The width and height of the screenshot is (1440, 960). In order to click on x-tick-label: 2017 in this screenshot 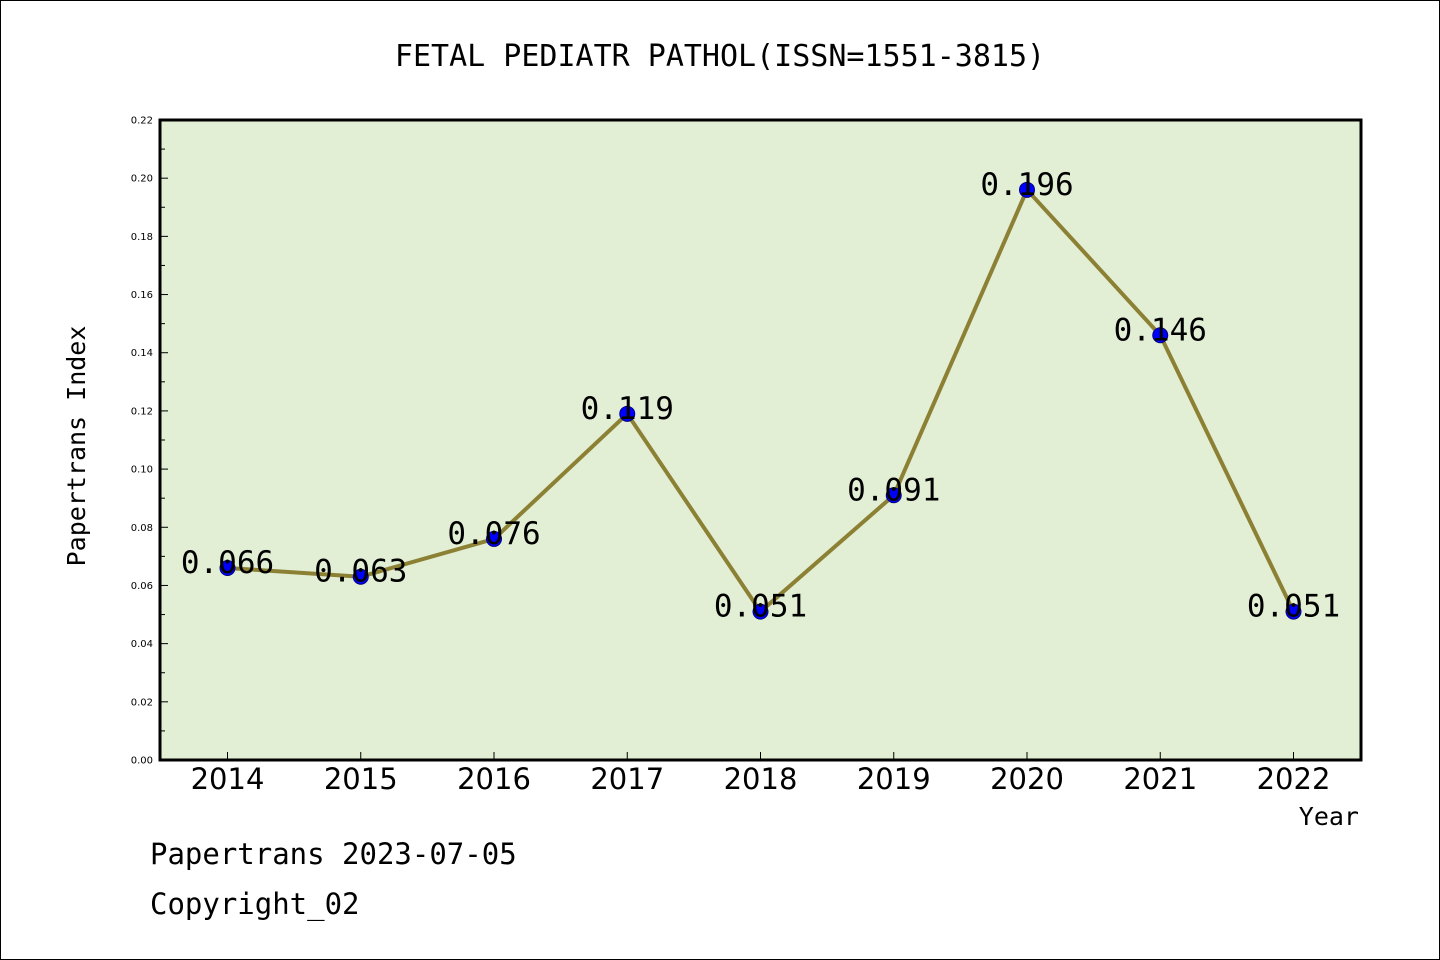, I will do `click(627, 779)`.